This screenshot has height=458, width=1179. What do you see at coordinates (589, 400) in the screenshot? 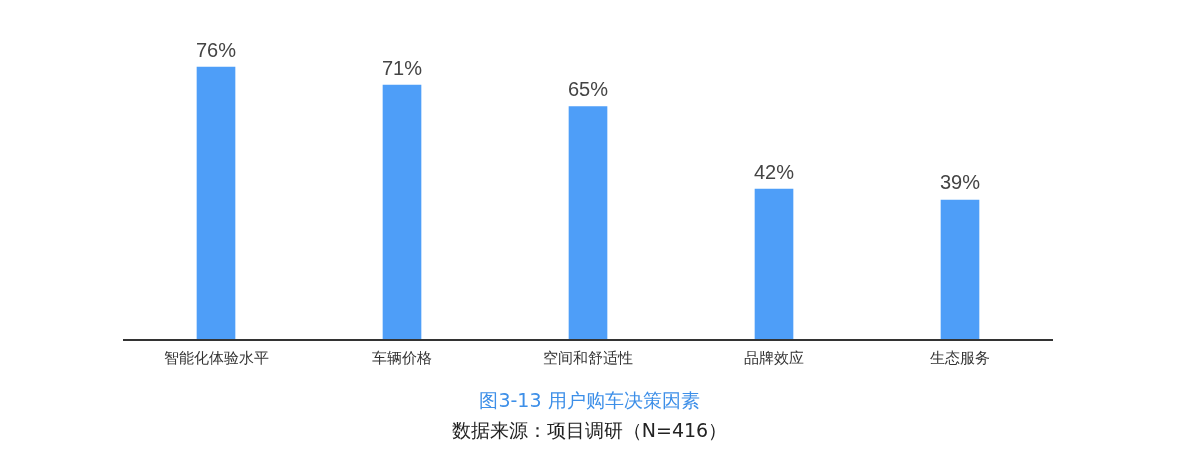
I see `text: 图3-13 用户购车决策因素` at bounding box center [589, 400].